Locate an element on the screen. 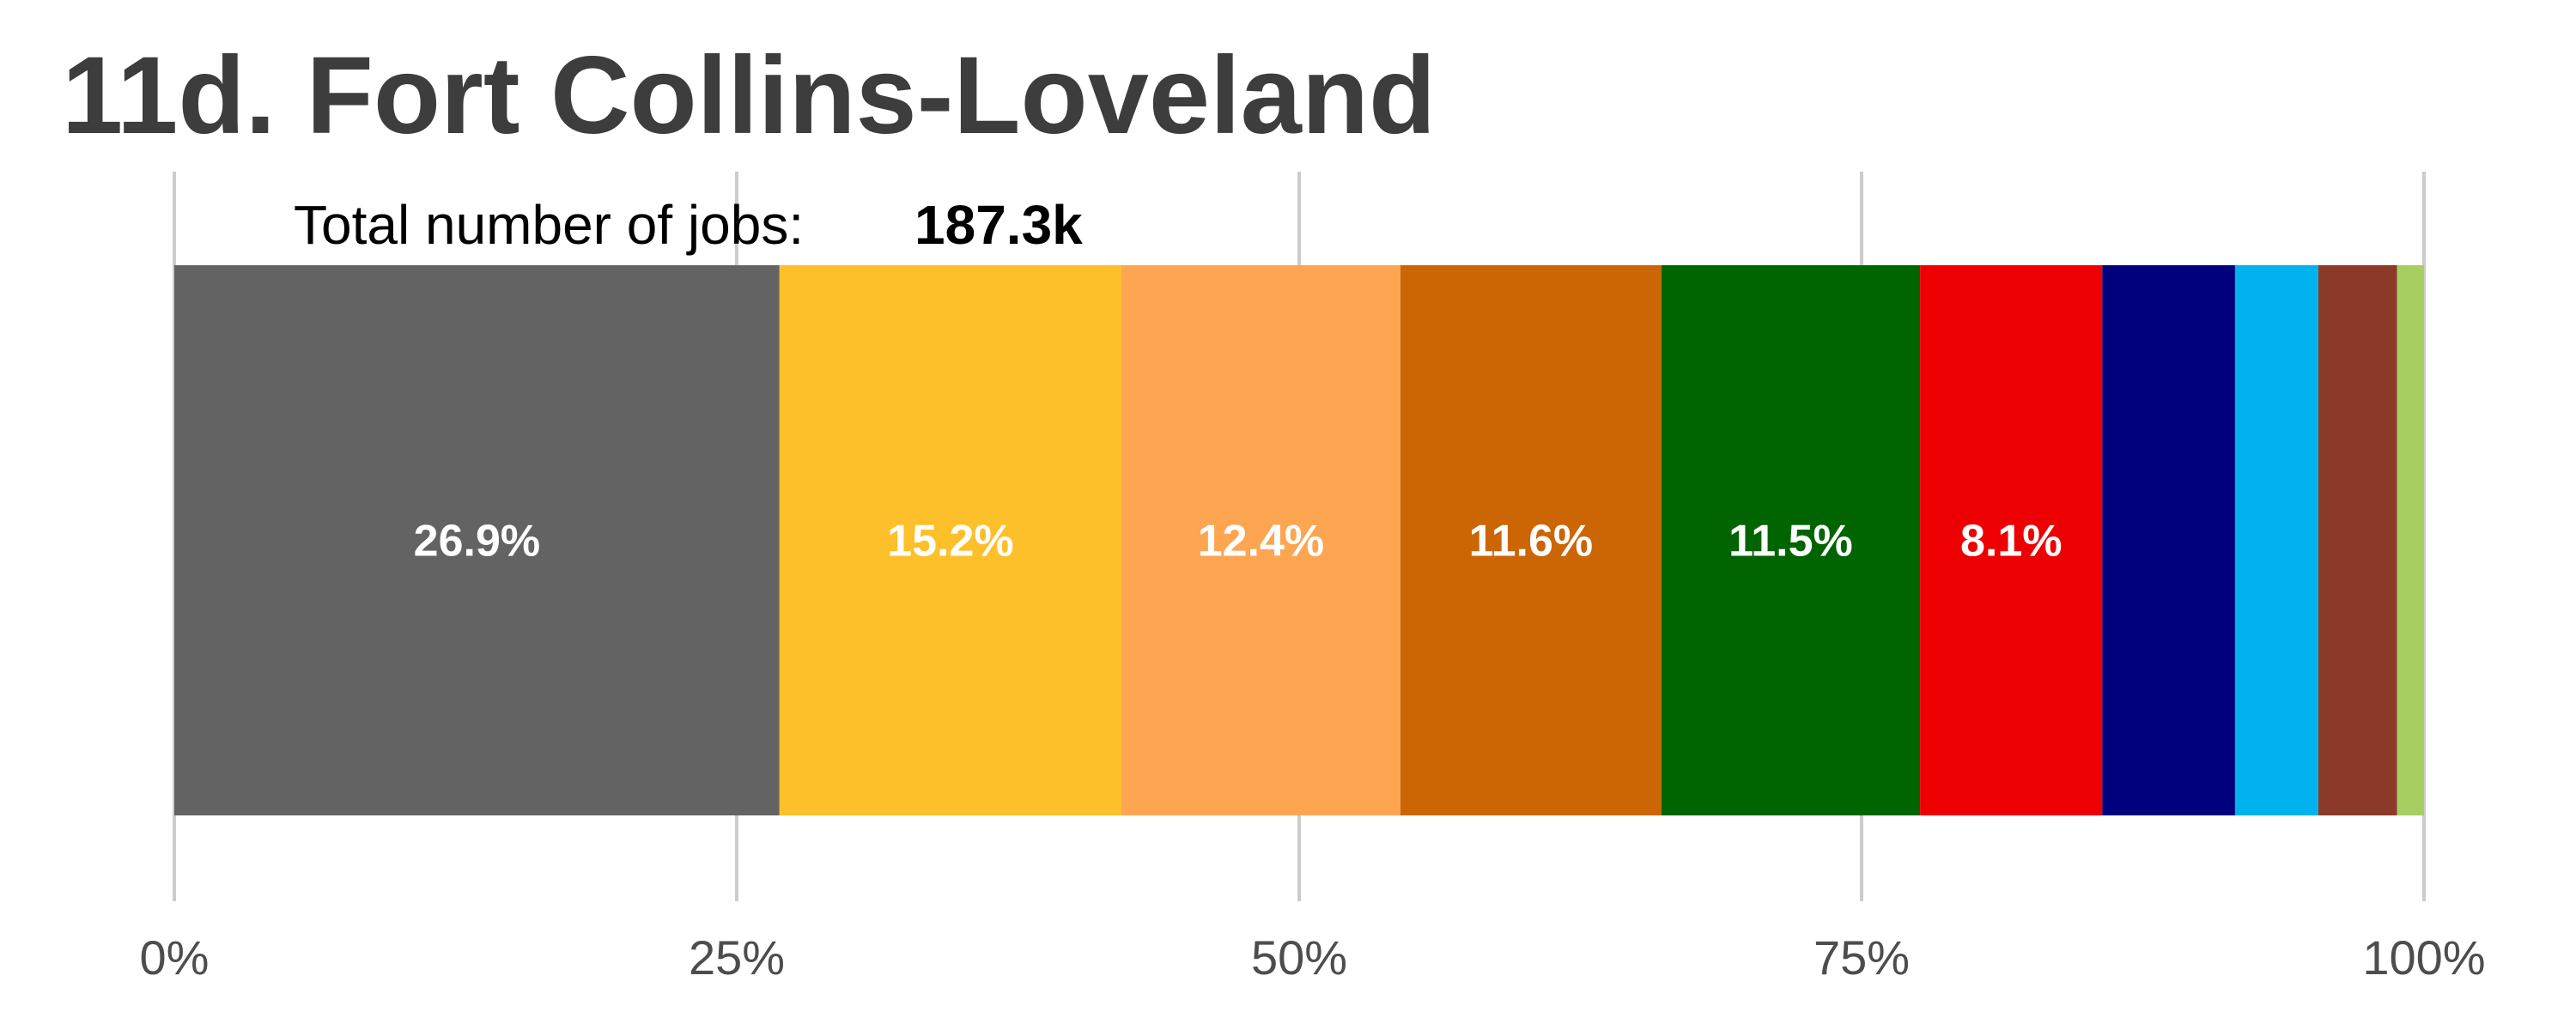 The height and width of the screenshot is (1030, 2576). bar-segment-label-5: 11.5% is located at coordinates (1791, 541).